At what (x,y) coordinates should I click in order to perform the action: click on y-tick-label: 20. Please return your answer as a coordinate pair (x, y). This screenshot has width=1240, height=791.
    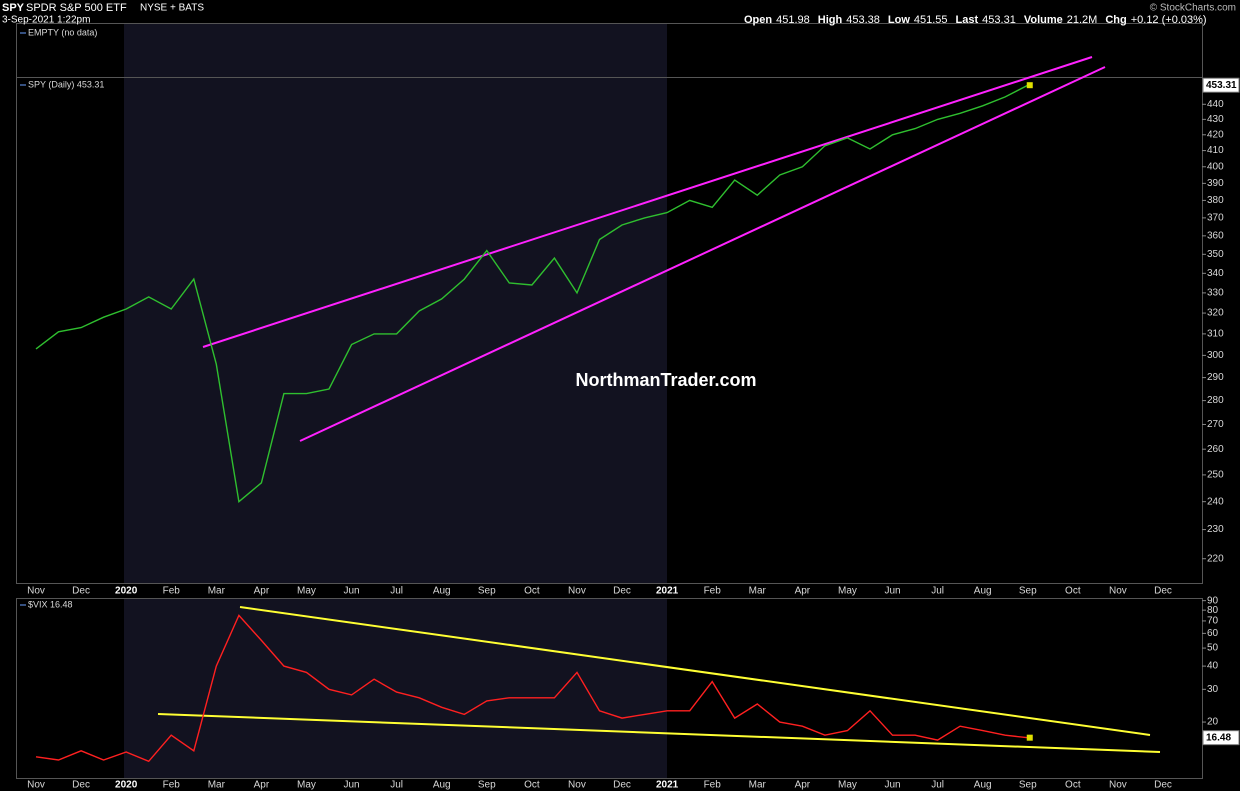
    Looking at the image, I should click on (1213, 722).